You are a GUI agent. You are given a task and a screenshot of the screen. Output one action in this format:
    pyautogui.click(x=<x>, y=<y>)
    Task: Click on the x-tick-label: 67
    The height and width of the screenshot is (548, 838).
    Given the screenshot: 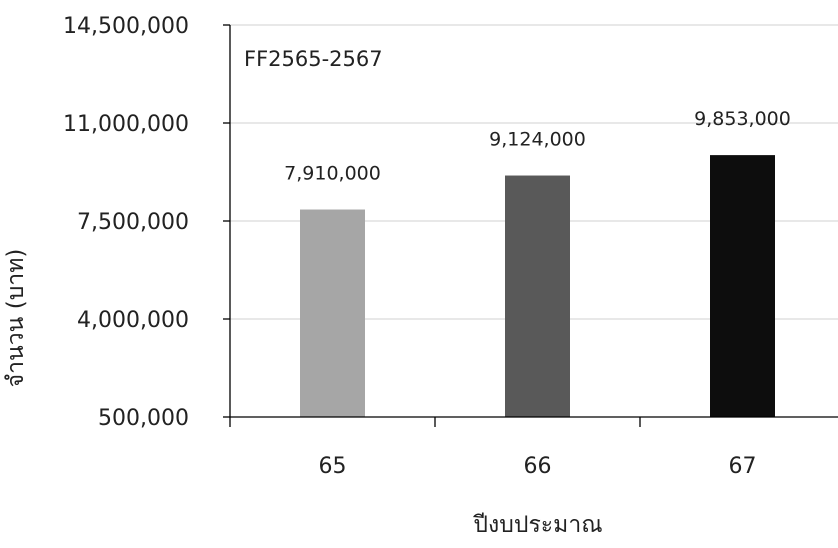 What is the action you would take?
    pyautogui.click(x=743, y=466)
    